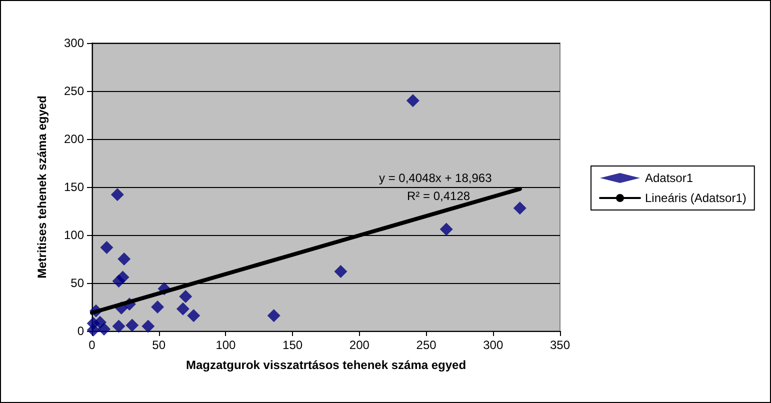 Image resolution: width=771 pixels, height=403 pixels. Describe the element at coordinates (359, 345) in the screenshot. I see `x-tick-label: 200` at that location.